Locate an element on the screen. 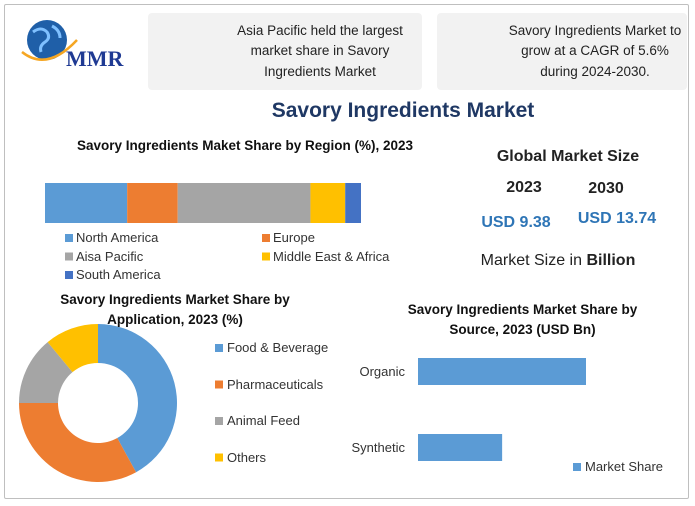 The image size is (695, 506). legend-label: North America is located at coordinates (117, 237).